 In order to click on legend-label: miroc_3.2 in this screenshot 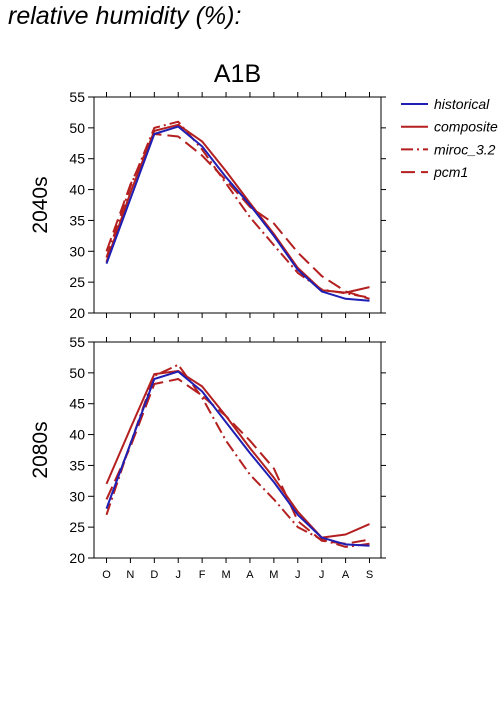, I will do `click(465, 149)`.